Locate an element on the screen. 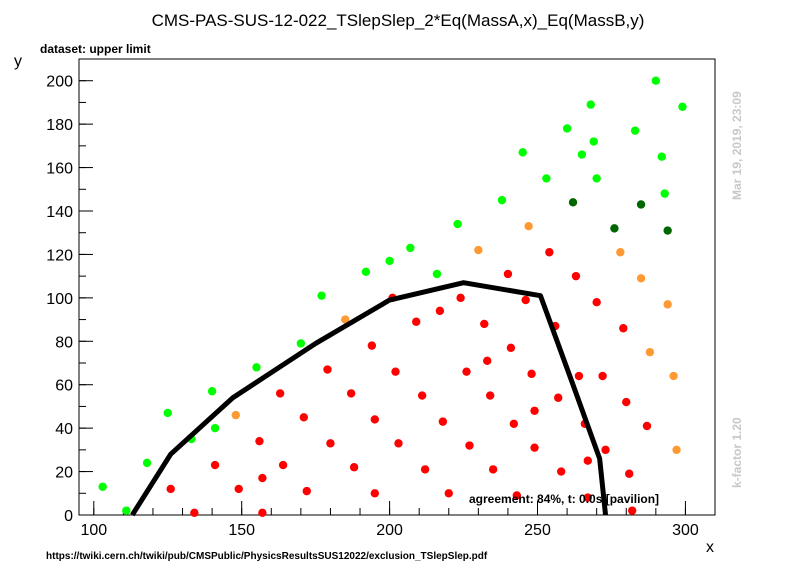 The width and height of the screenshot is (796, 572). chart-subtitle: dataset: upper limit is located at coordinates (95, 49).